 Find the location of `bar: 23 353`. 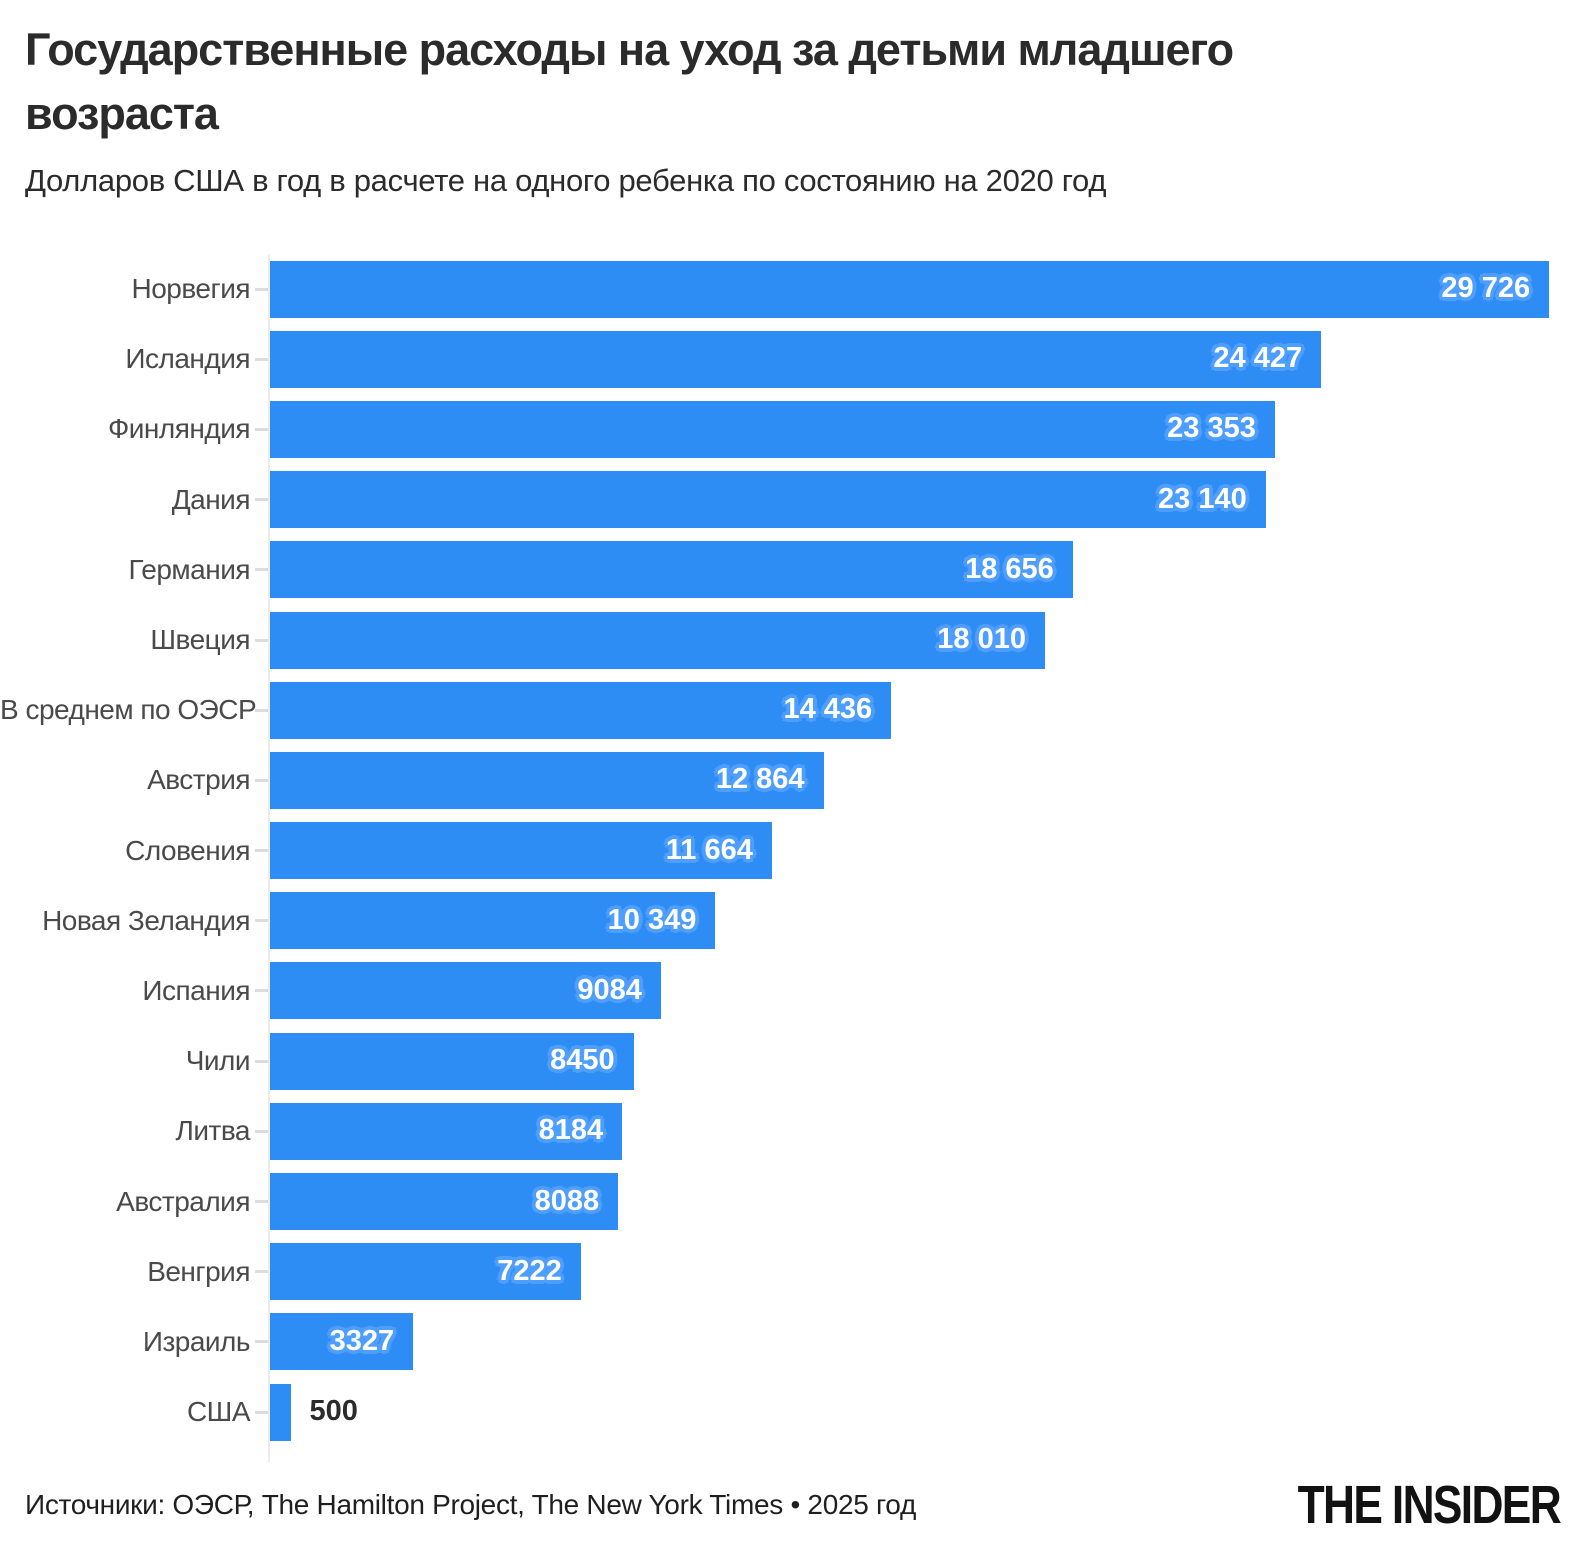

bar: 23 353 is located at coordinates (772, 429).